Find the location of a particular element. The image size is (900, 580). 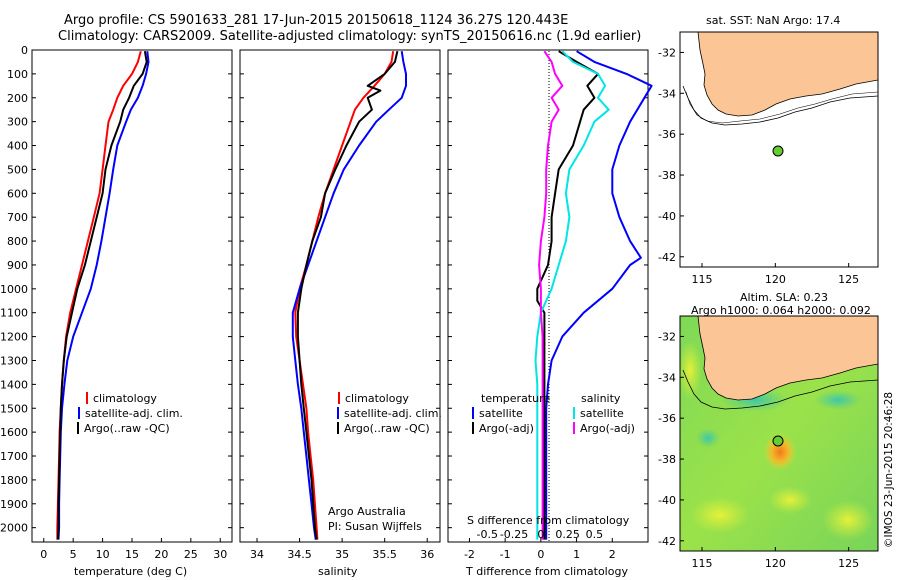

depth-tick-label: 600 is located at coordinates (17, 193).